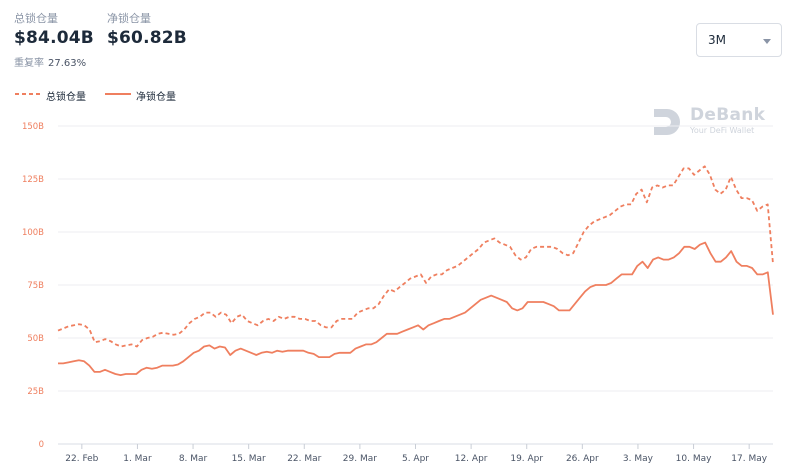 Image resolution: width=800 pixels, height=476 pixels. Describe the element at coordinates (129, 18) in the screenshot. I see `net-locked-label: 净锁仓量` at that location.